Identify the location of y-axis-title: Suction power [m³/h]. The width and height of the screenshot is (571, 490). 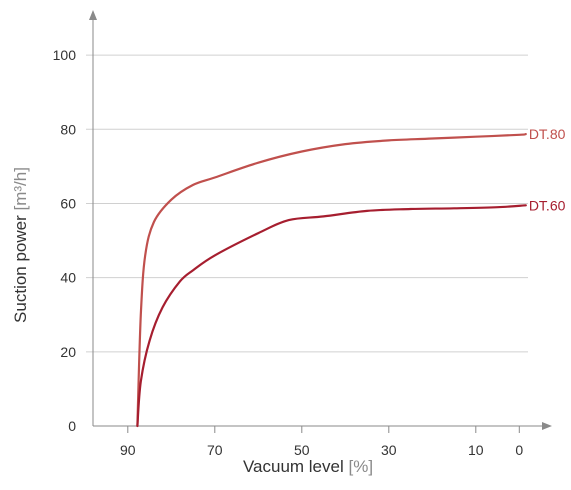
(20, 245).